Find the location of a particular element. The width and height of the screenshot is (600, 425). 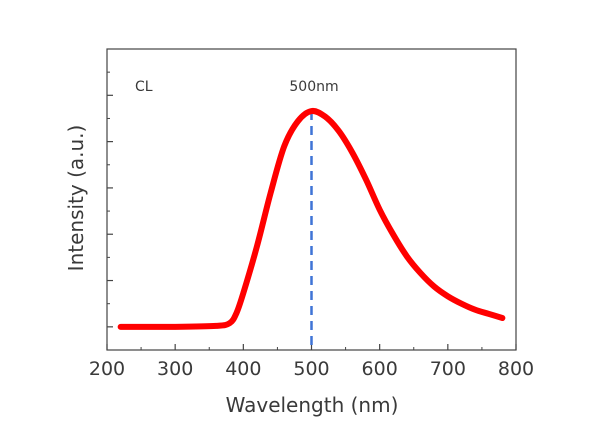

x-tick-label: 600 is located at coordinates (380, 369).